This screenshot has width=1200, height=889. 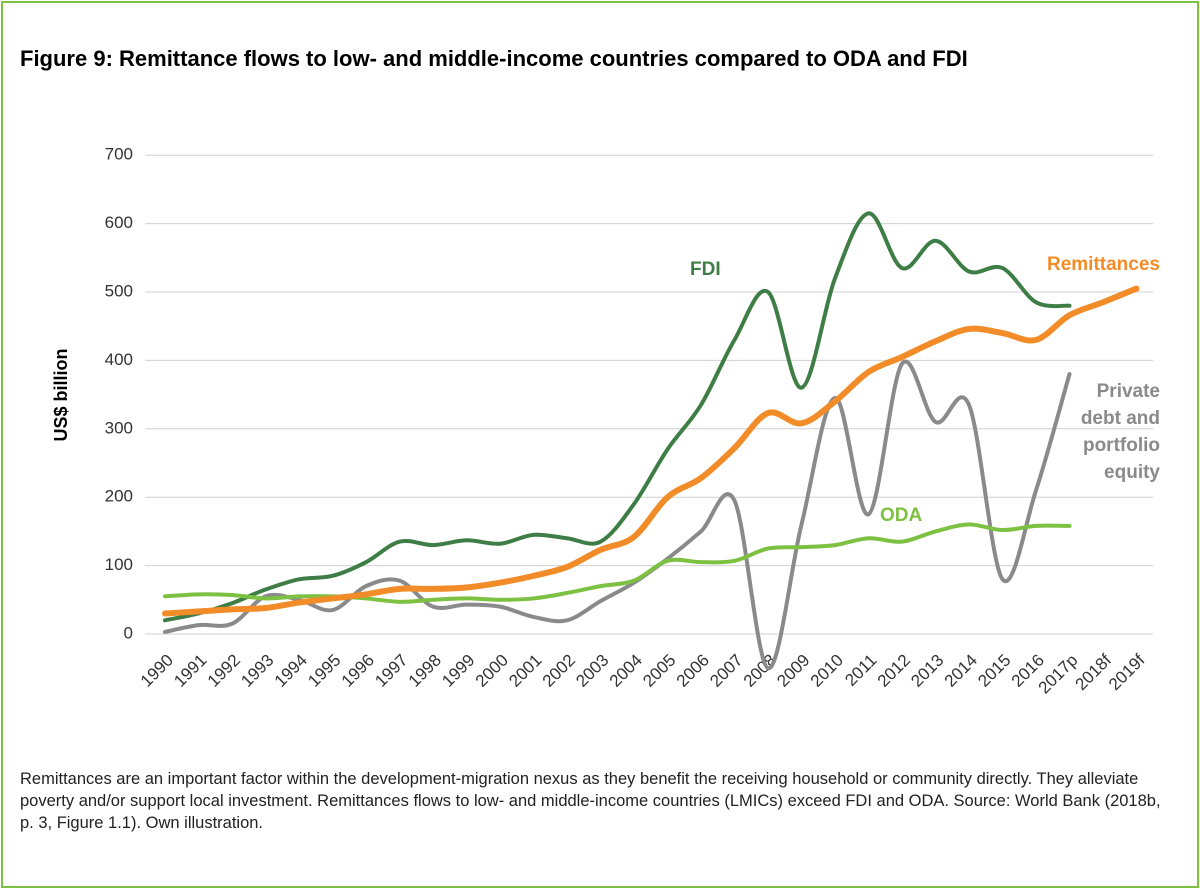 I want to click on x-tick-label: 1994, so click(x=291, y=671).